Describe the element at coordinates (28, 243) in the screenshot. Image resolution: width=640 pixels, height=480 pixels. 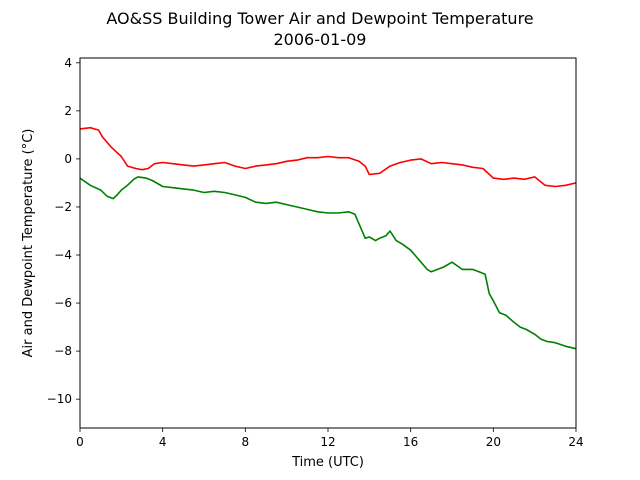
I see `y-axis-label: Air and Dewpoint Temperature (°C)` at that location.